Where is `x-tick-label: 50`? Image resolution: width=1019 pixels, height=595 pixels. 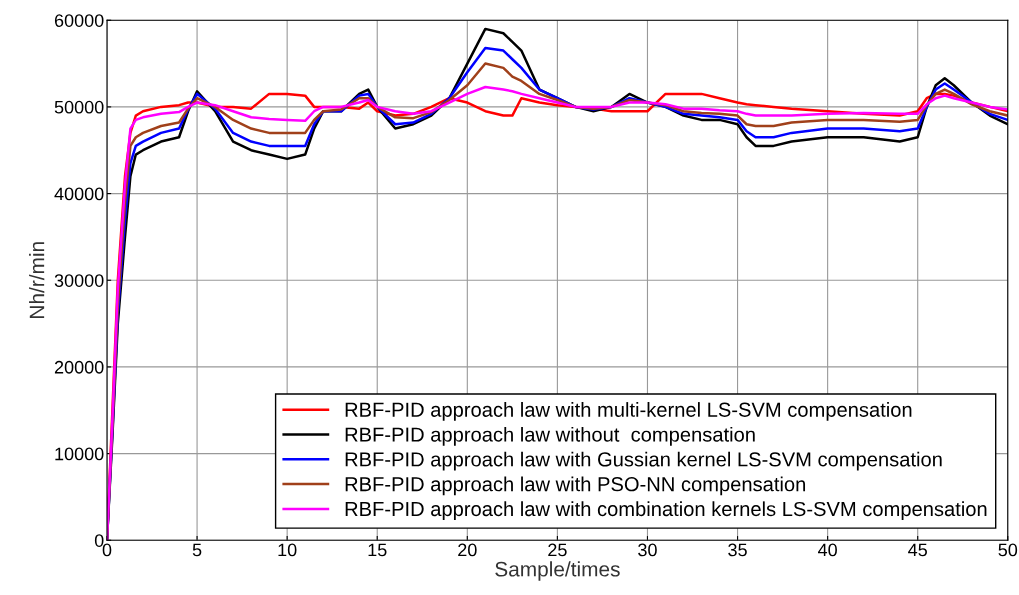 x-tick-label: 50 is located at coordinates (1008, 550).